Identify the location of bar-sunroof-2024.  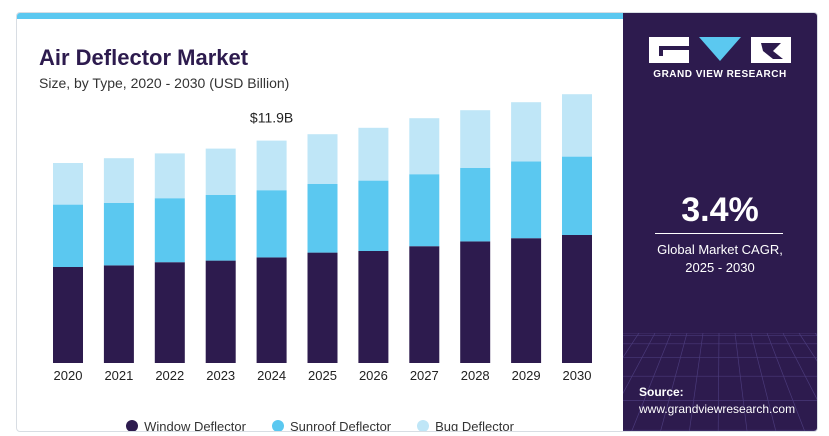
(271, 224).